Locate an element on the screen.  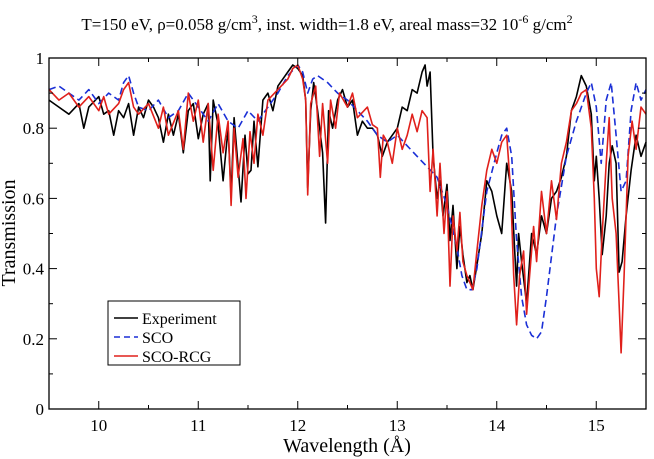
y-tick-label: 0.4 is located at coordinates (34, 269).